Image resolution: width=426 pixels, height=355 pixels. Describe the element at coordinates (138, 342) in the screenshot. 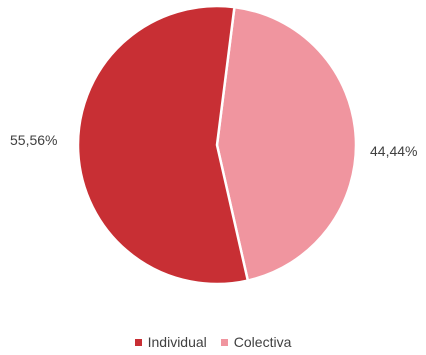

I see `legend-swatch-individual` at that location.